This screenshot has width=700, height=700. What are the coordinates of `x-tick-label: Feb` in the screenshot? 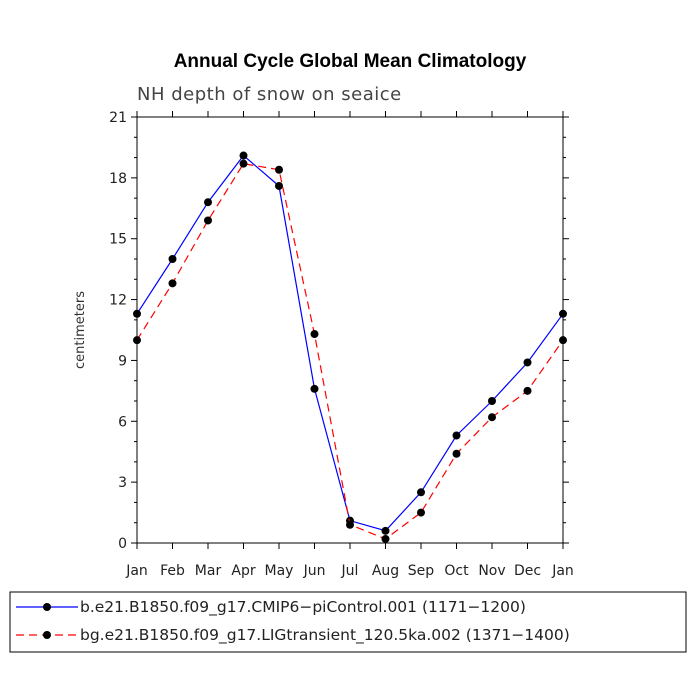 It's located at (172, 571).